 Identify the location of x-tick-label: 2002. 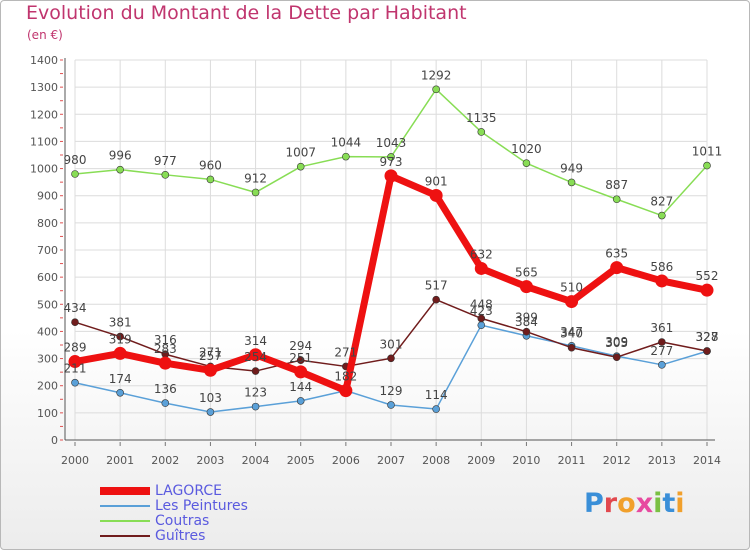
(165, 460).